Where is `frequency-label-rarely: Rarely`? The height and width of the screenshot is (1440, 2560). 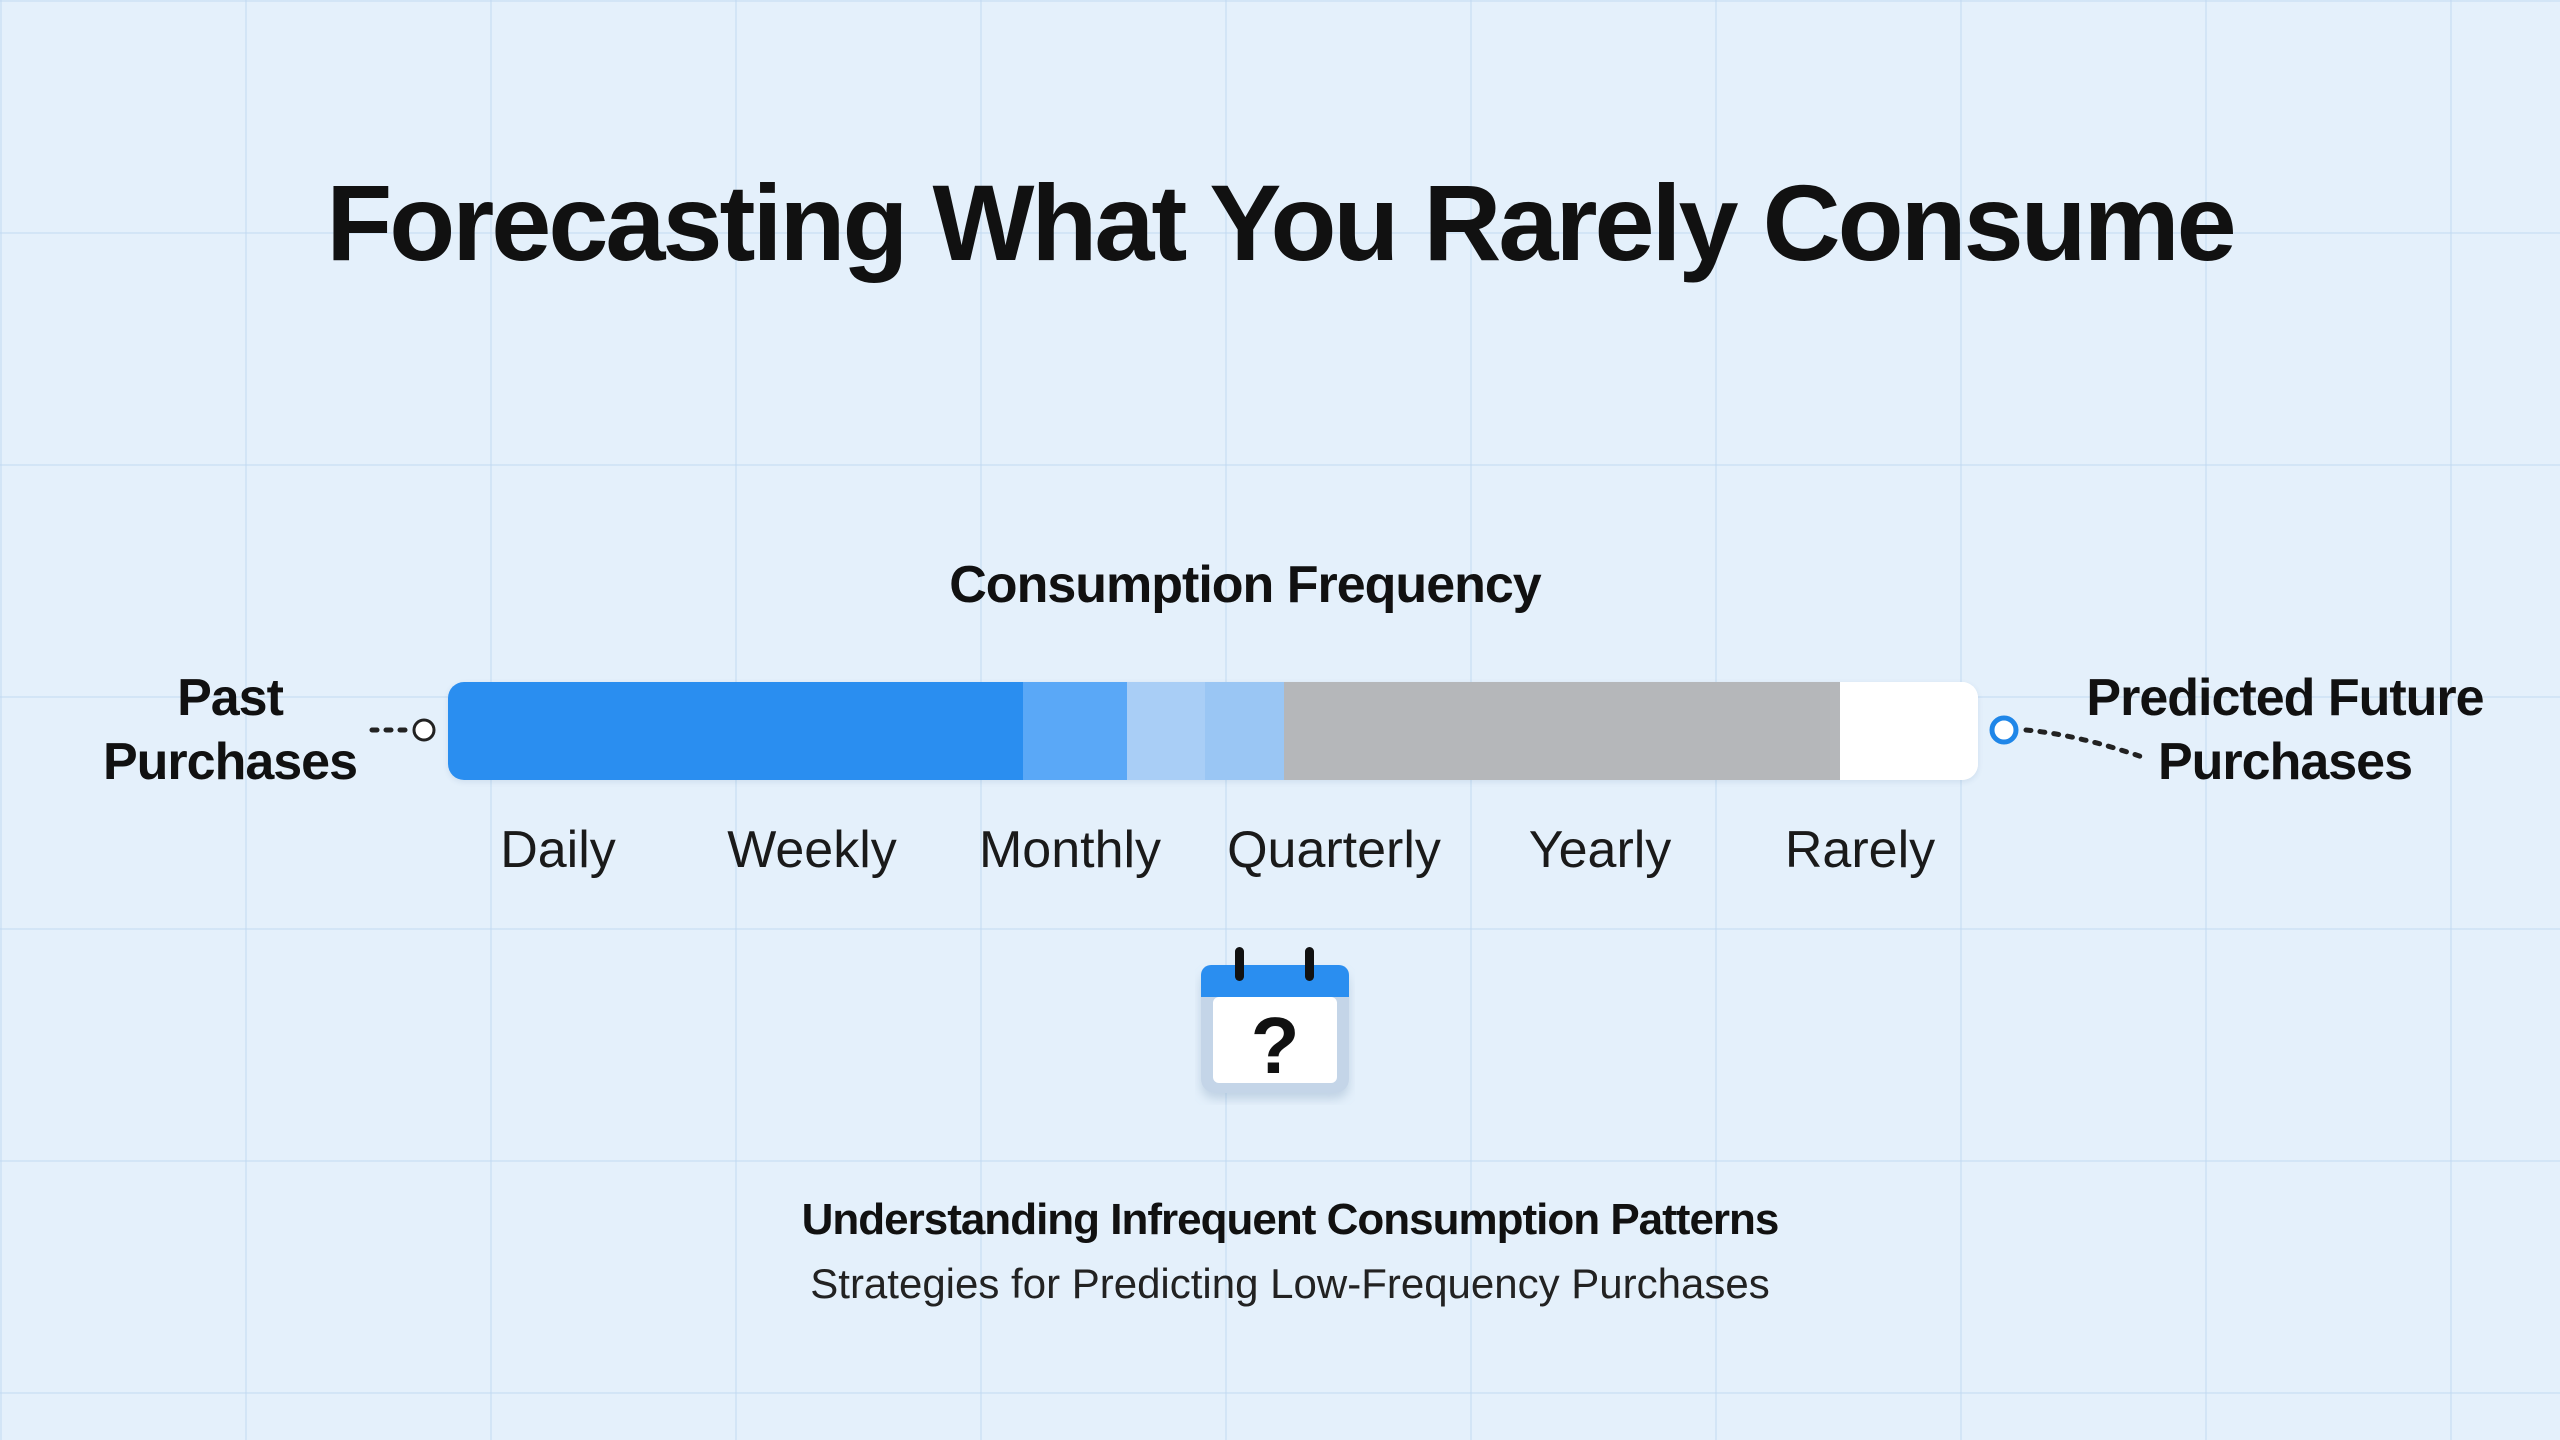
frequency-label-rarely: Rarely is located at coordinates (1860, 850).